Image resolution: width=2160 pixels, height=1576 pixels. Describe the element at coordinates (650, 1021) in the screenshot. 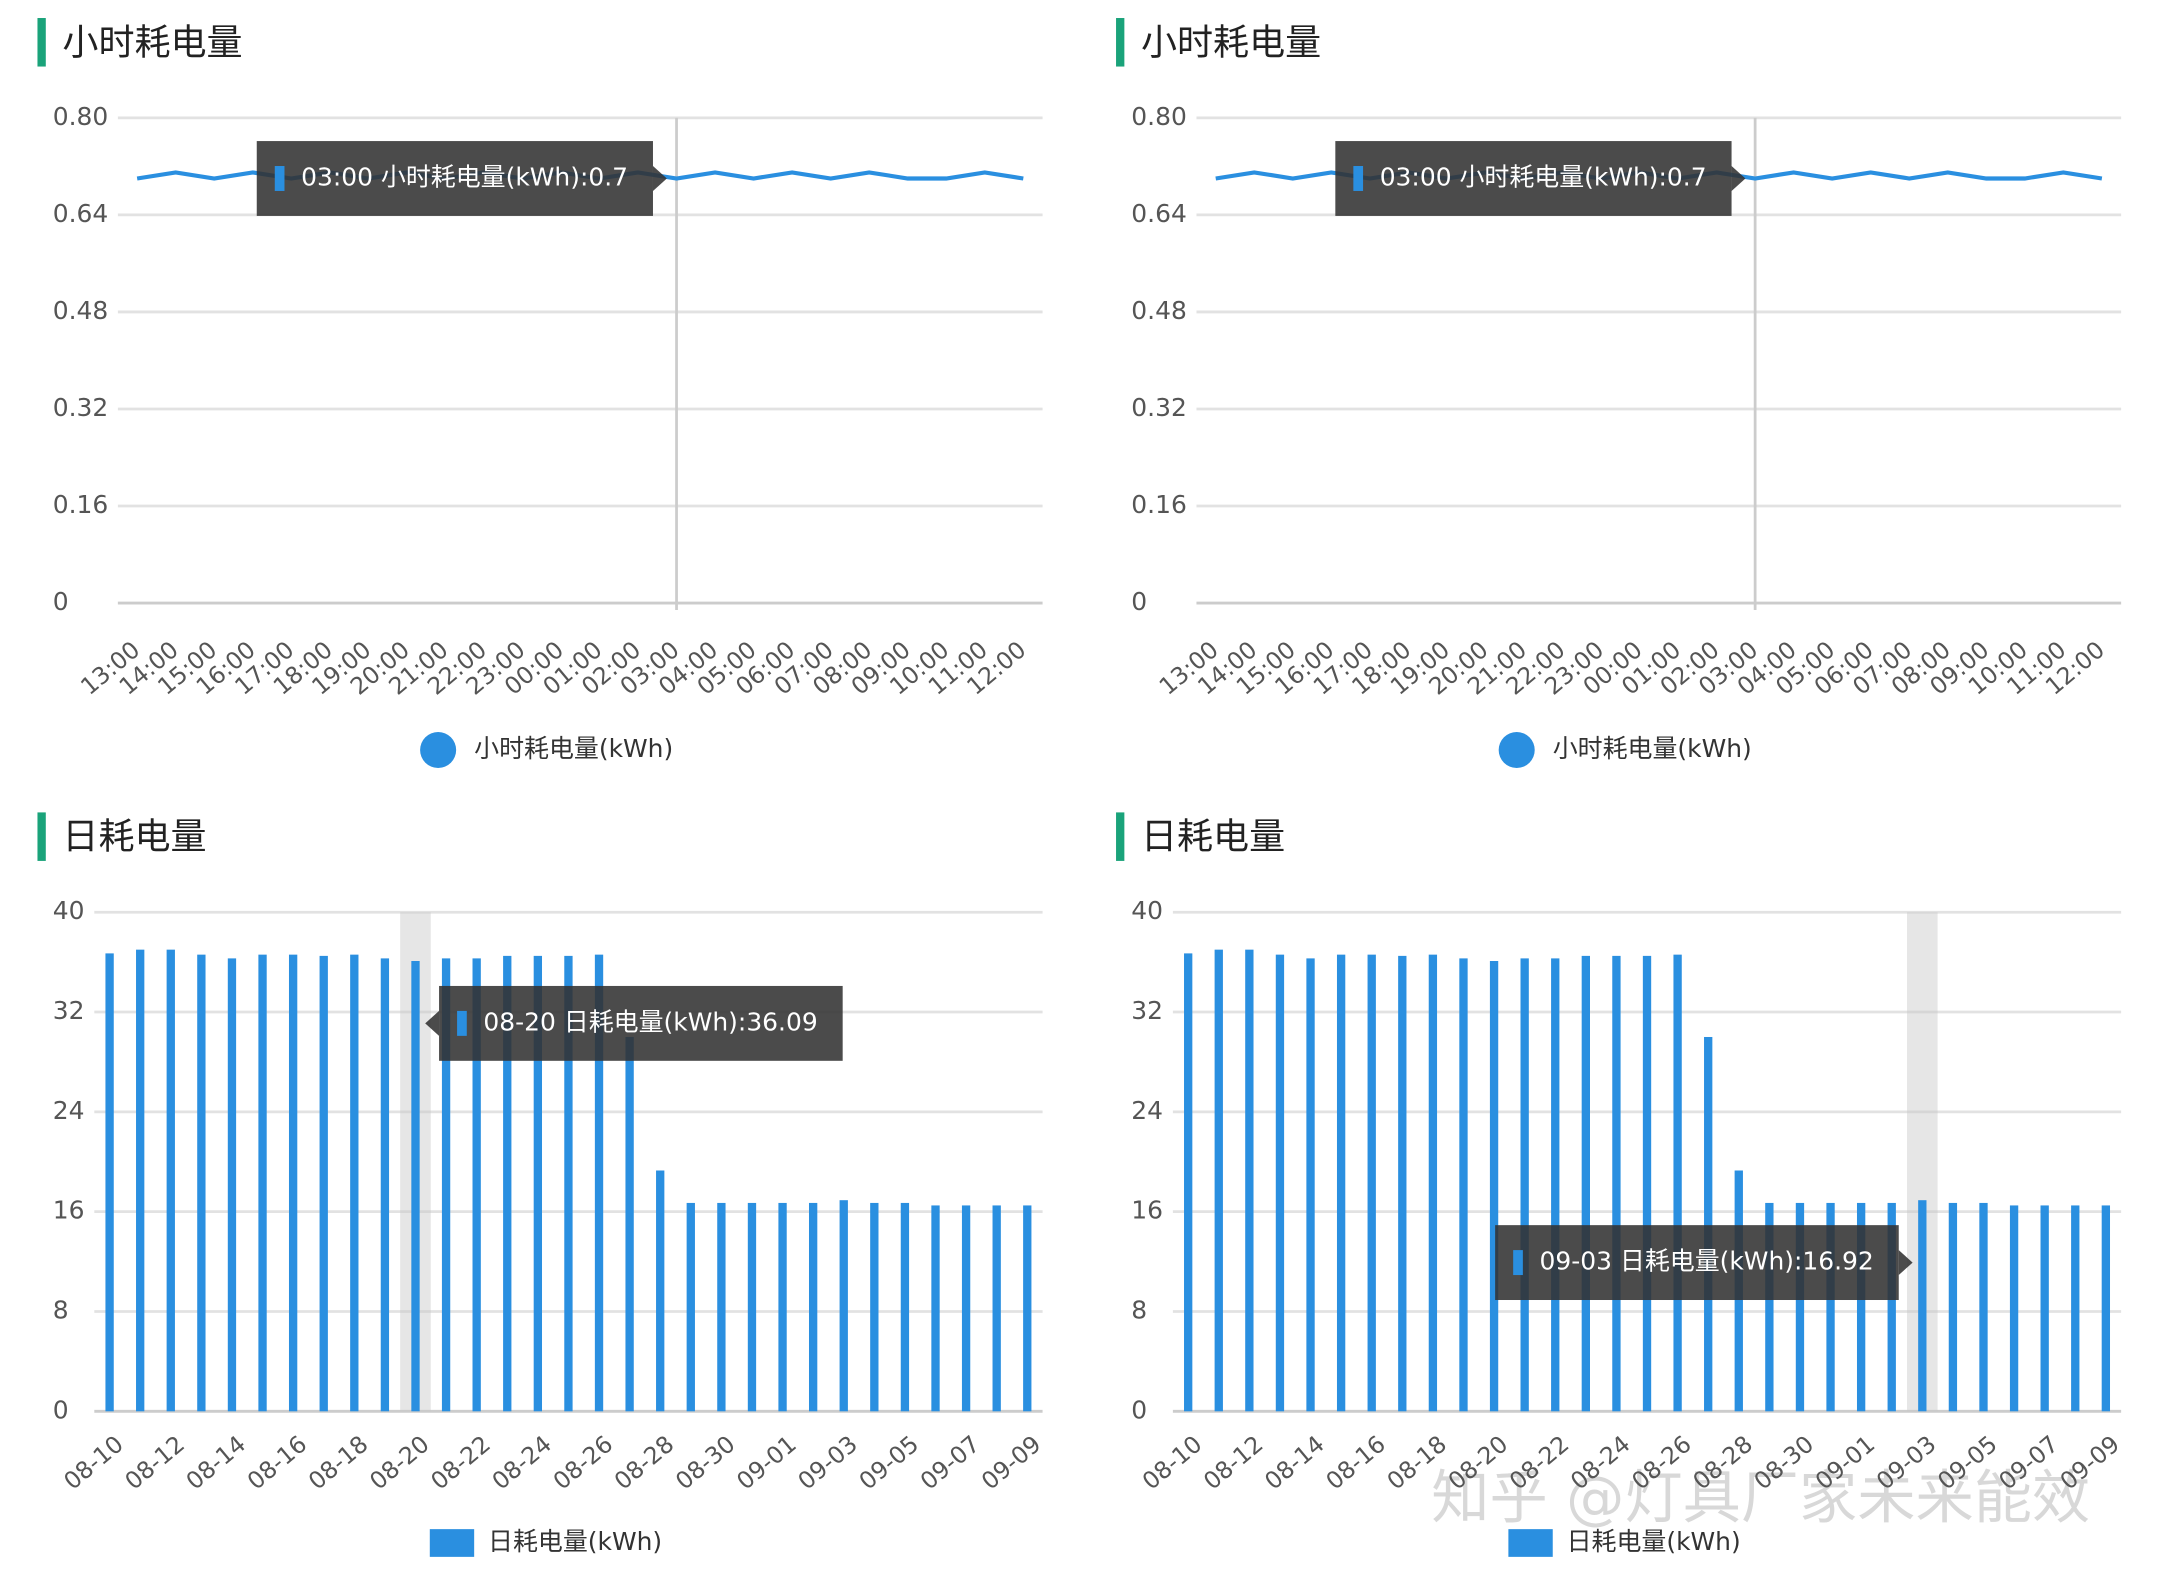

I see `tooltip-text: 08-20 日耗电量(kWh):36.09` at that location.